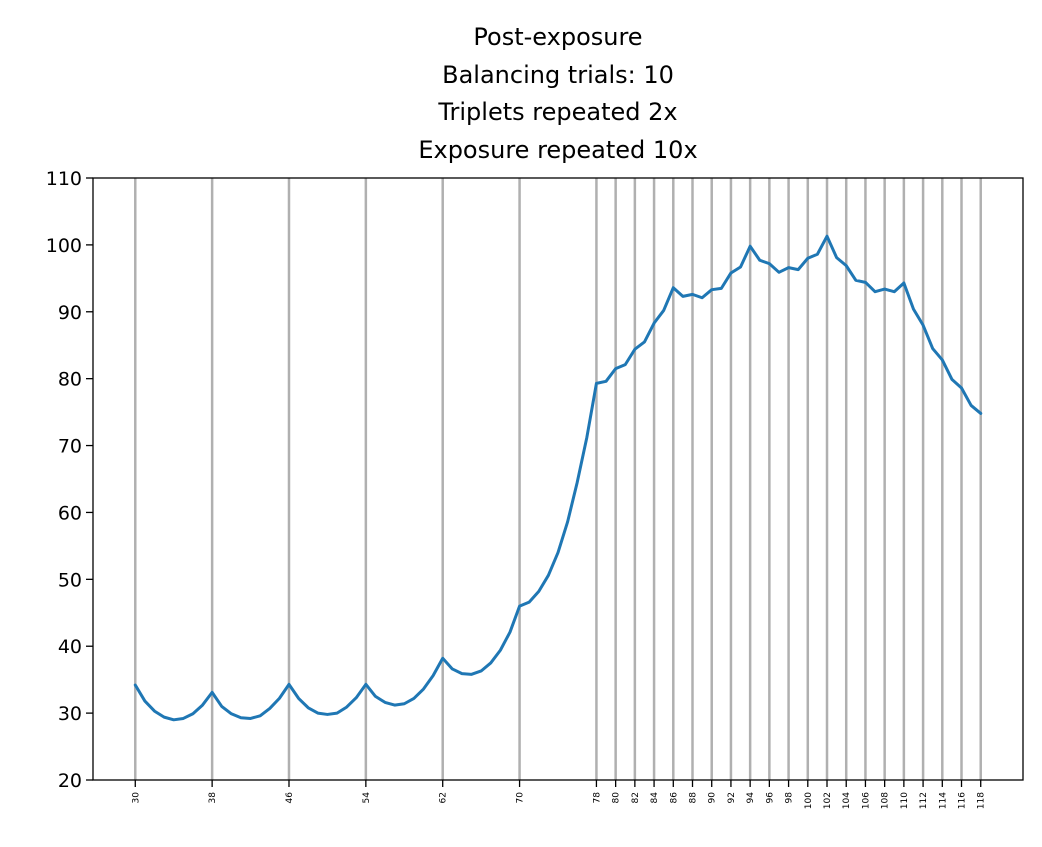 This screenshot has width=1042, height=847. I want to click on x-tick-label-92: 92, so click(732, 797).